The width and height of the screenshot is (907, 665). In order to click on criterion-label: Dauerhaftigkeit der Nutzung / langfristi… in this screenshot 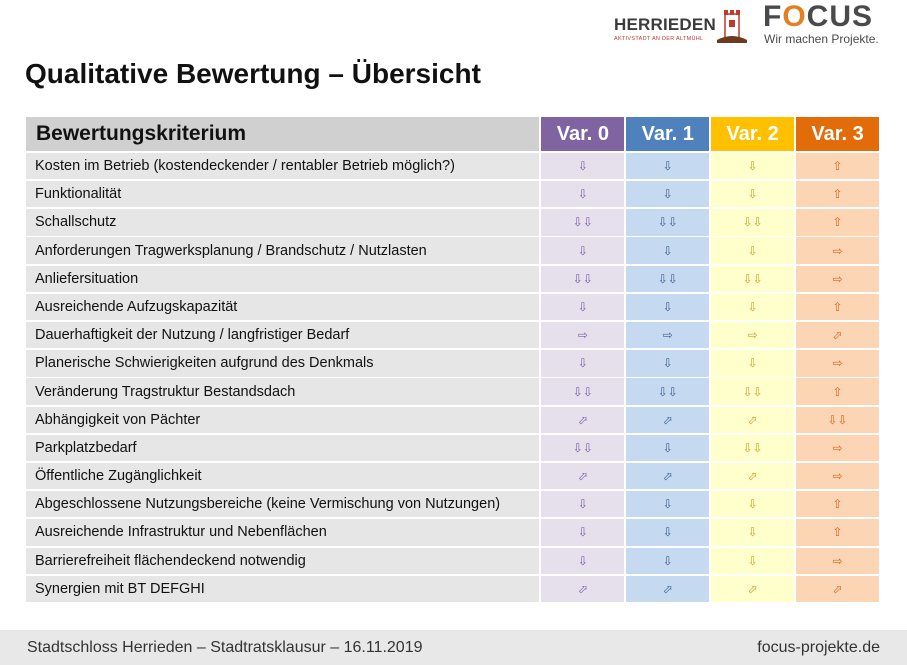, I will do `click(283, 335)`.